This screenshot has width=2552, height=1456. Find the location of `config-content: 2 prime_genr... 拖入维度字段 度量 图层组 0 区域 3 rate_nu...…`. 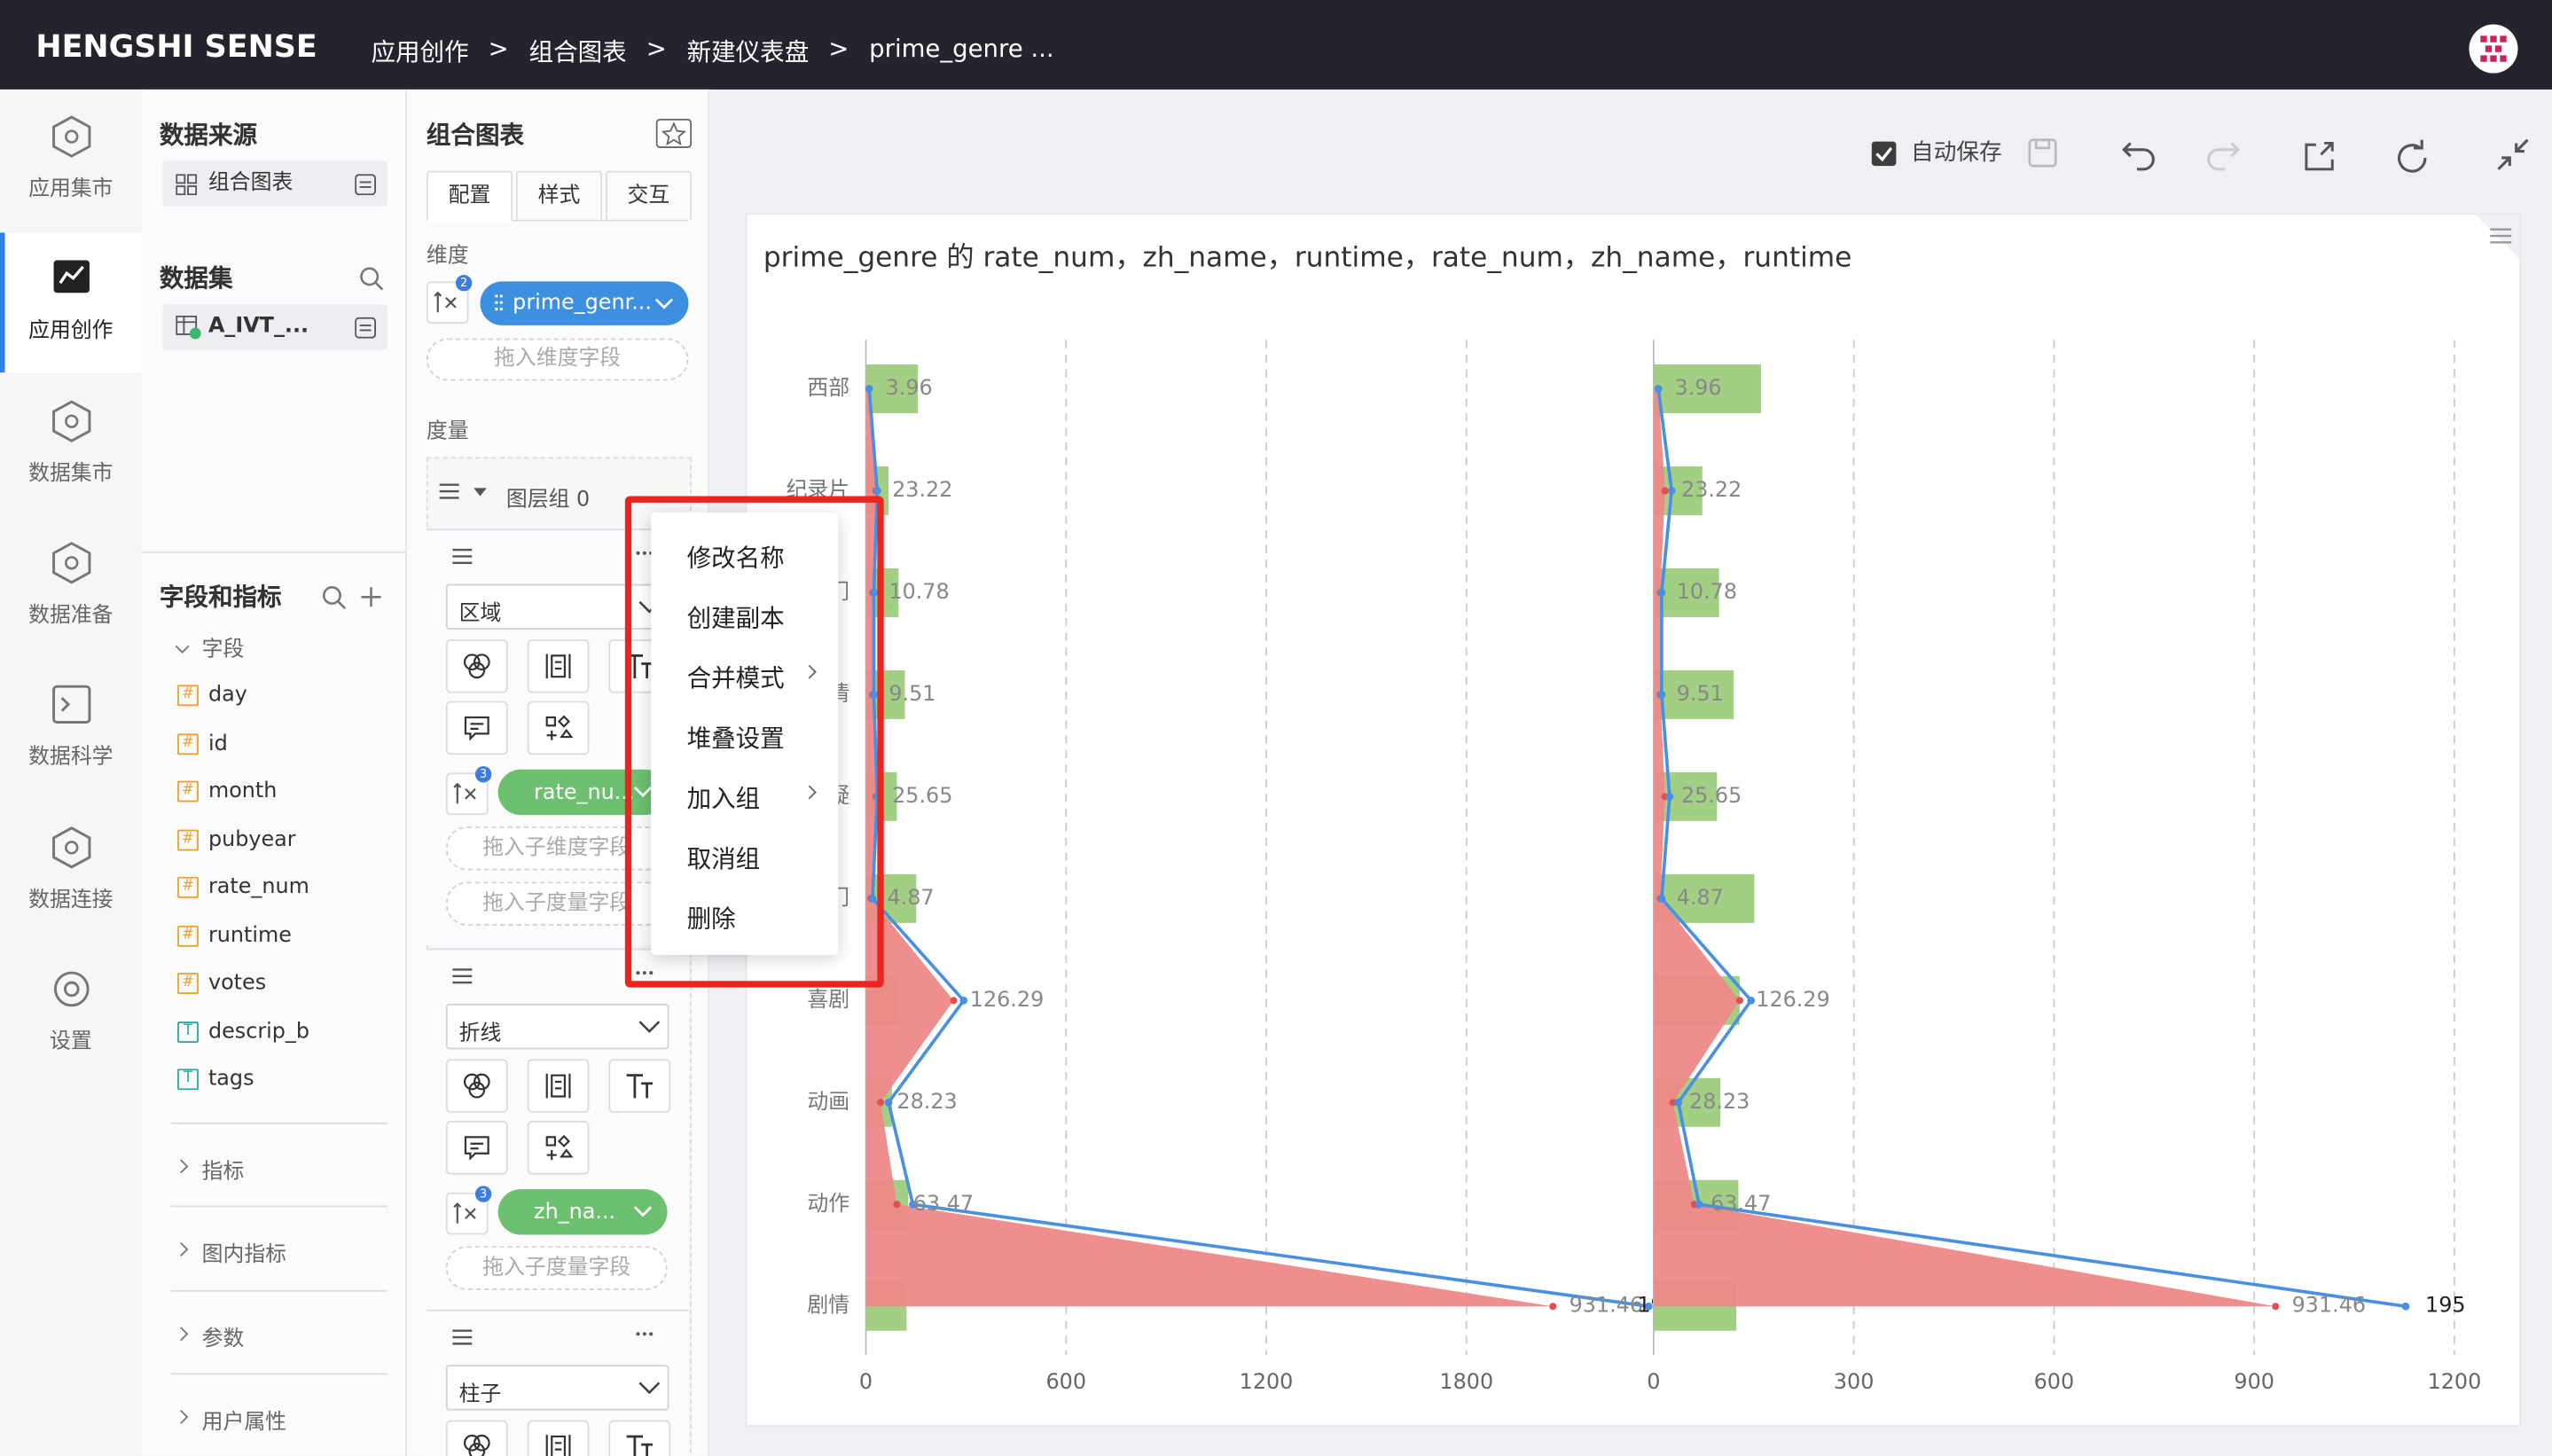

config-content: 2 prime_genr... 拖入维度字段 度量 图层组 0 区域 3 rate_nu...… is located at coordinates (557, 773).